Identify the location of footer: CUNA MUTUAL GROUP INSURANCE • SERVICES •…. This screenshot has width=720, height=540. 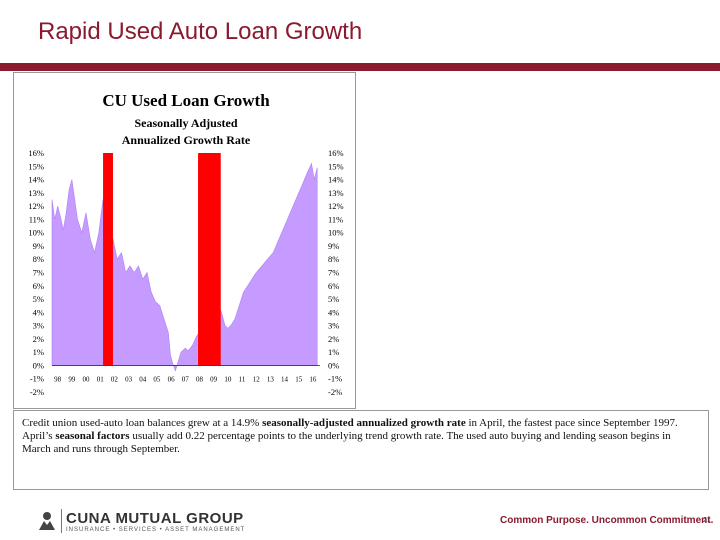
(360, 520).